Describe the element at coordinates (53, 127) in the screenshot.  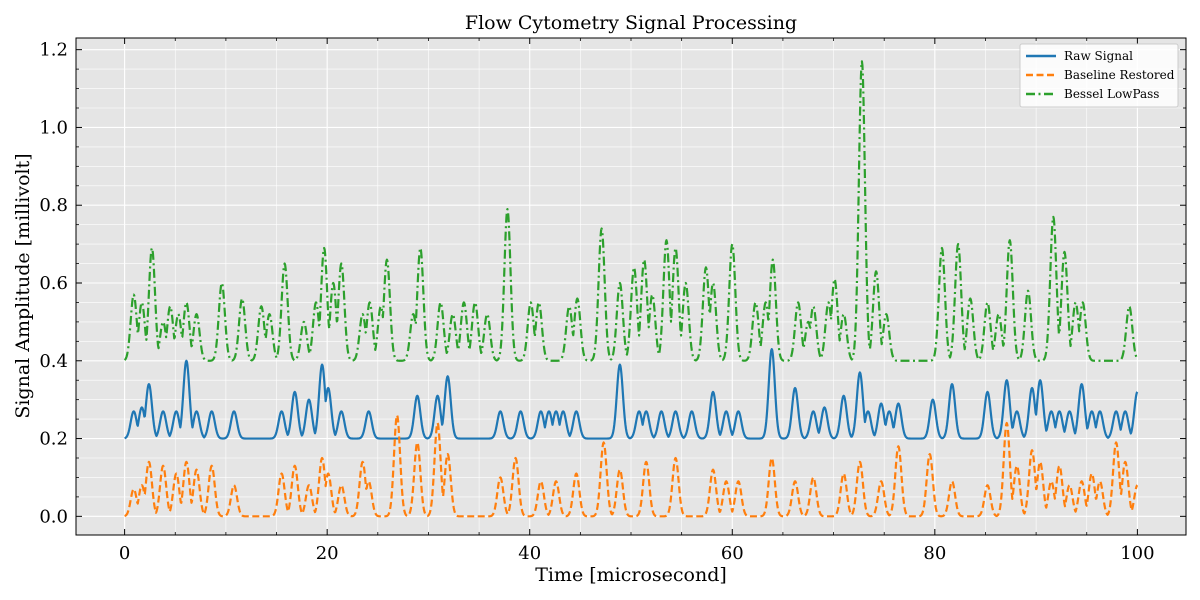
I see `y-tick-label: 1.0` at that location.